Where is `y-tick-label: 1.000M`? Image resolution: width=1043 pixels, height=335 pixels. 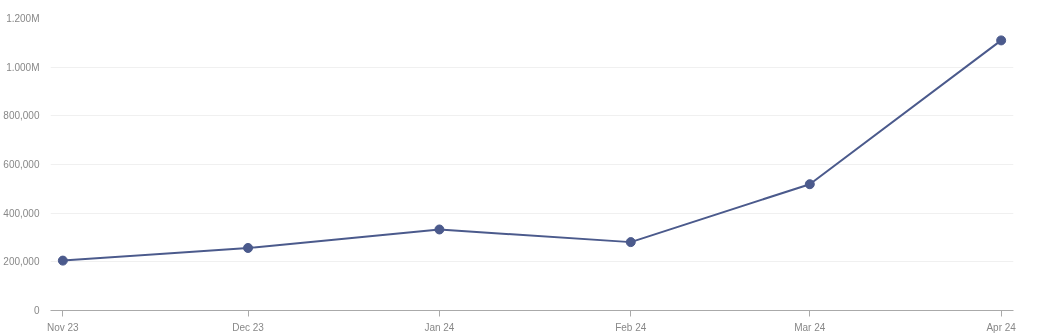 y-tick-label: 1.000M is located at coordinates (23, 67).